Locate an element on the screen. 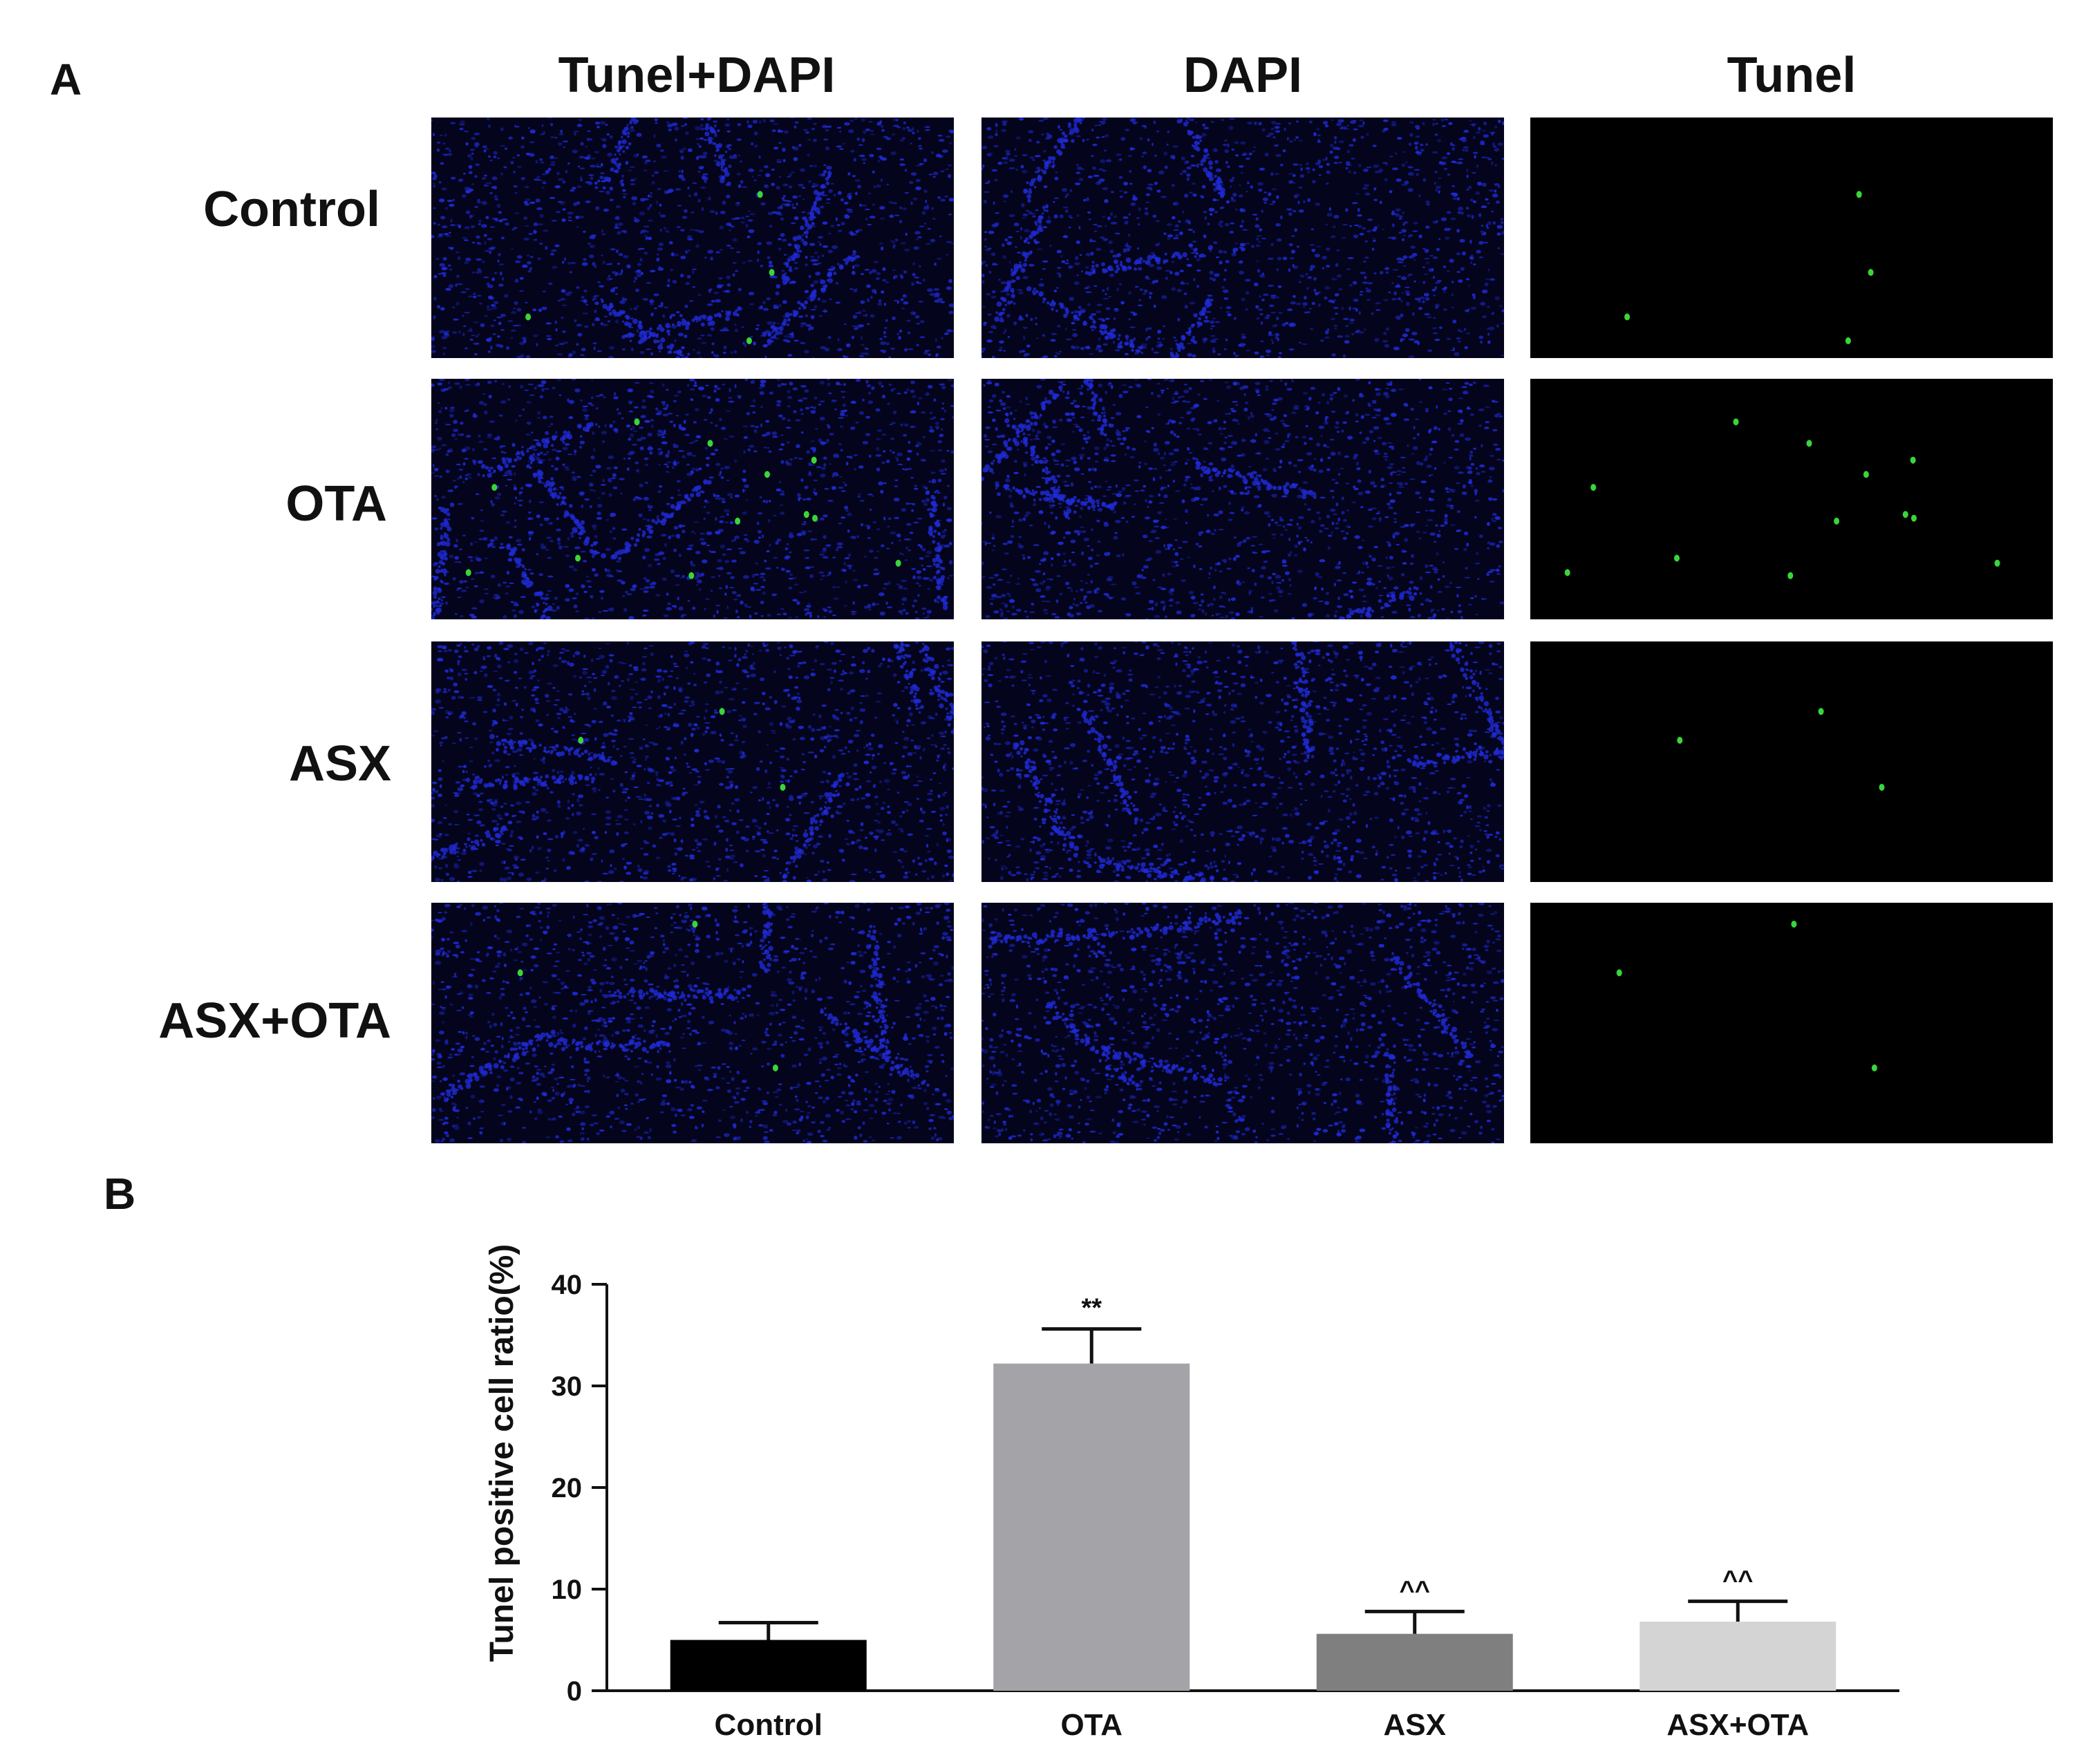  bar-control is located at coordinates (769, 1665).